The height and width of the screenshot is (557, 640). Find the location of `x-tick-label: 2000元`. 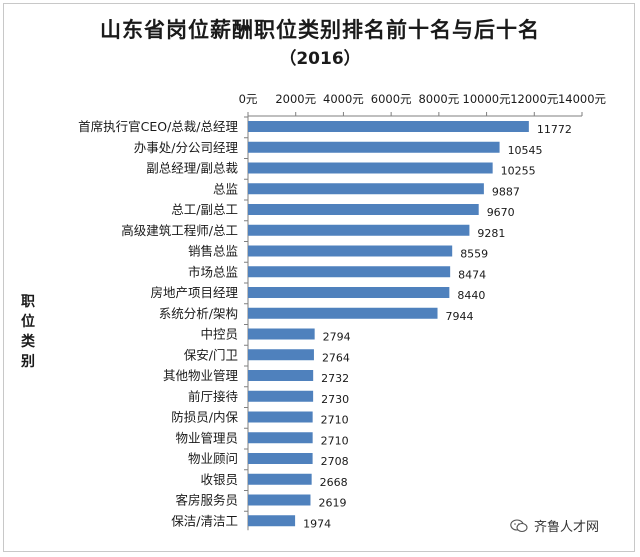

x-tick-label: 2000元 is located at coordinates (295, 99).